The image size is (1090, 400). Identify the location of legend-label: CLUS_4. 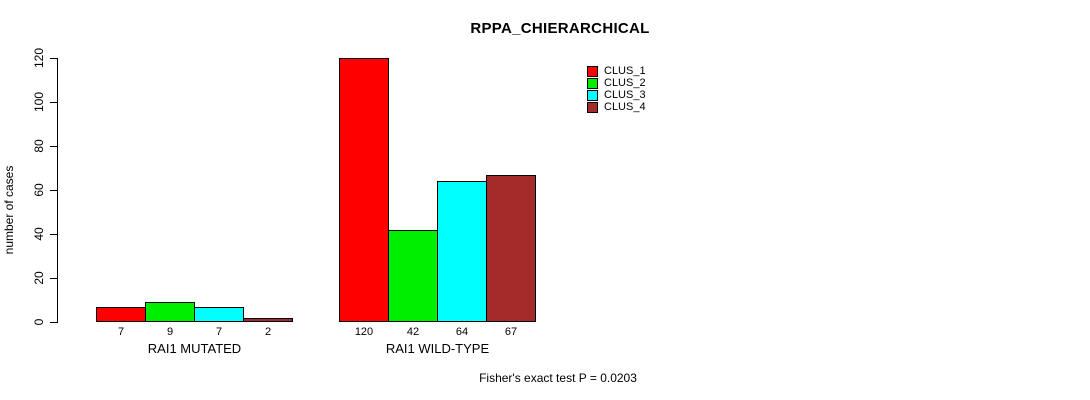
(625, 107).